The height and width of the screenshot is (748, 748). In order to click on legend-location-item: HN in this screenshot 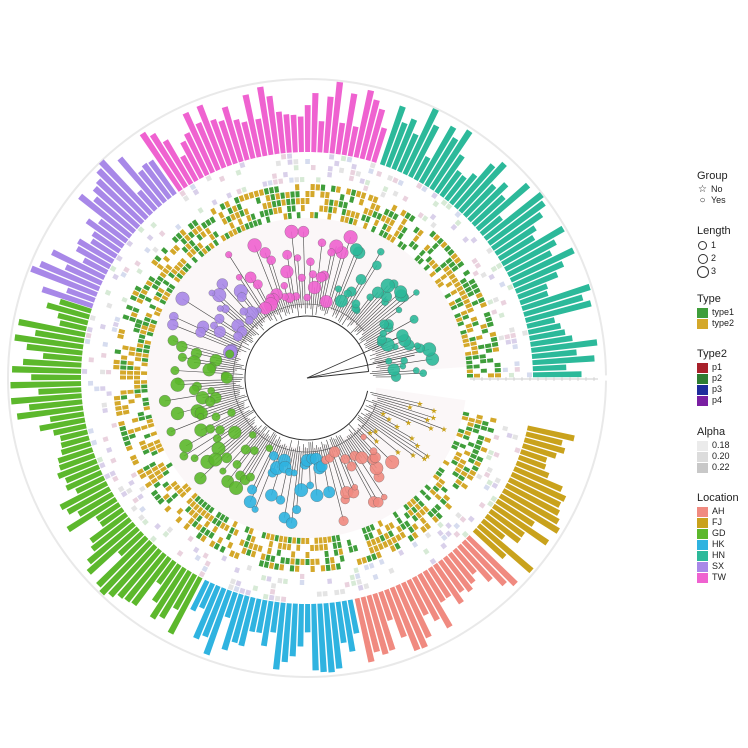, I will do `click(718, 555)`.